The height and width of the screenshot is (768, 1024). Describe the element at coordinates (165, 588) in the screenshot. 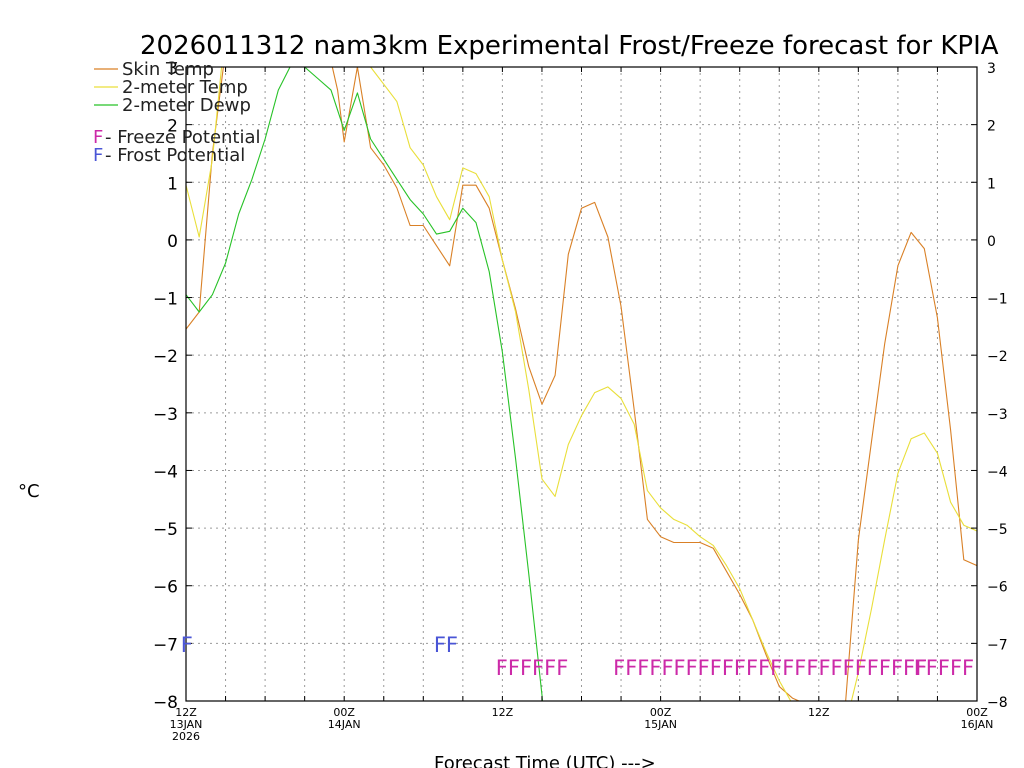

I see `y-tick-label-left: −6` at that location.